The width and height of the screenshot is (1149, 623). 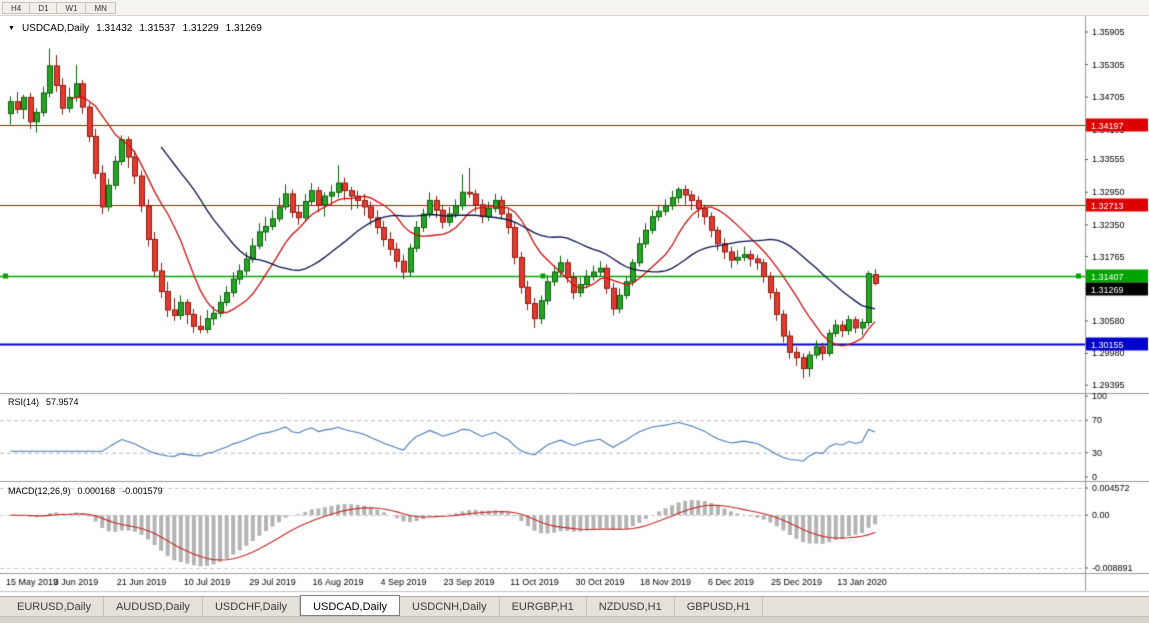 I want to click on period-w1-button: W1, so click(x=71, y=7).